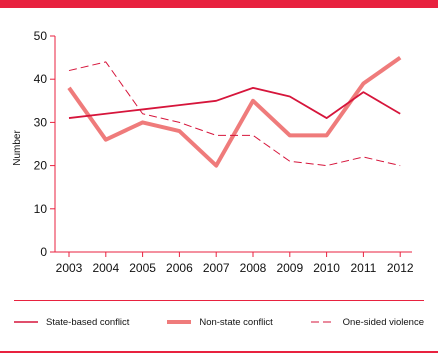  I want to click on x-tick-label: 2003, so click(69, 268).